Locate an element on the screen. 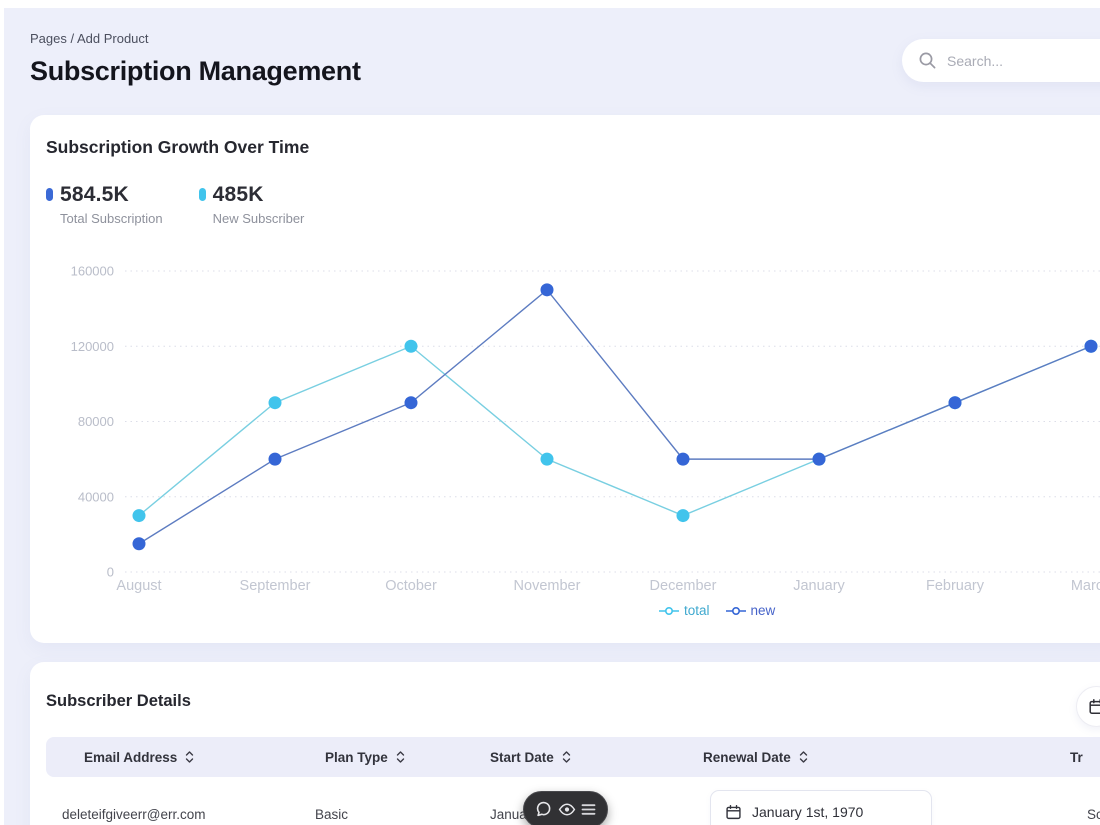 This screenshot has width=1100, height=825. page-title: Subscription Management is located at coordinates (195, 71).